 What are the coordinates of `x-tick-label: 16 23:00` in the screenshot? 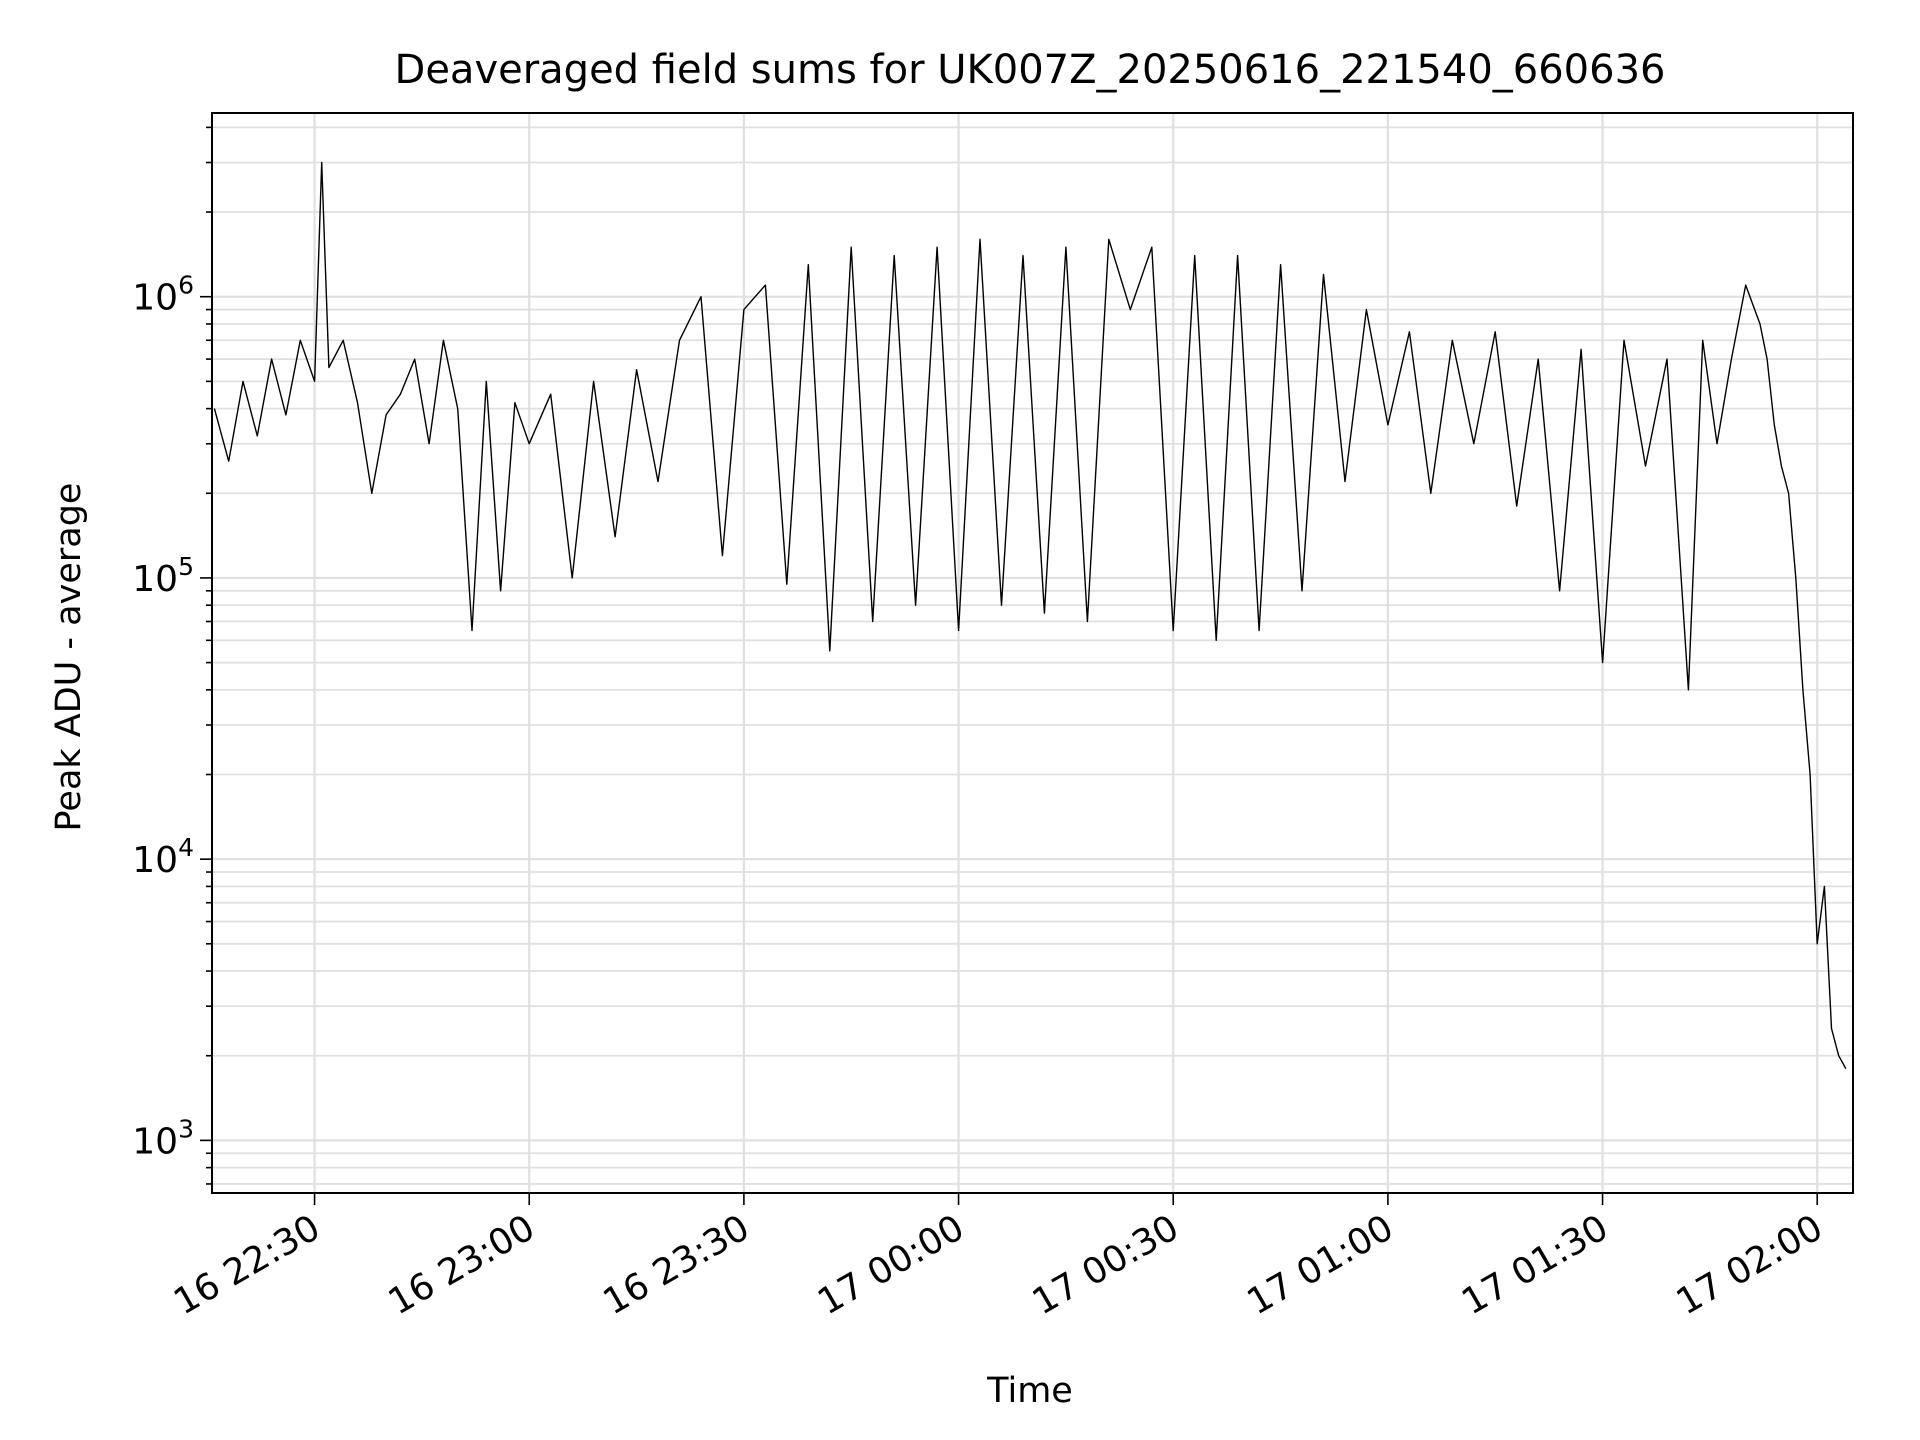 It's located at (462, 1265).